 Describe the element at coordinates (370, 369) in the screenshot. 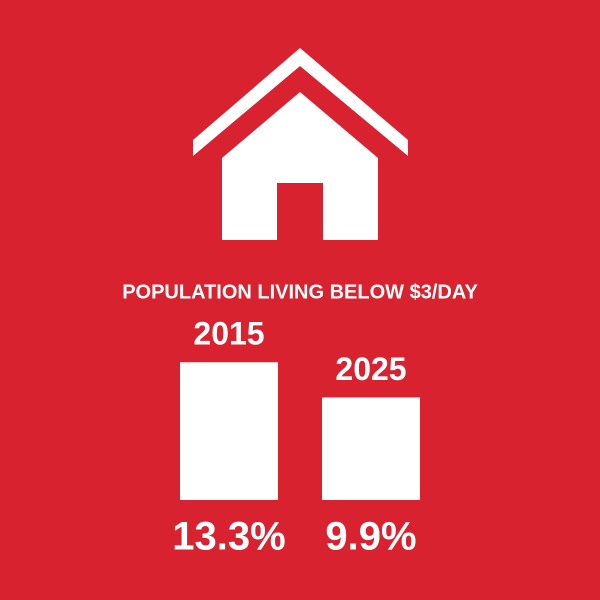

I see `category-label: 2025` at that location.